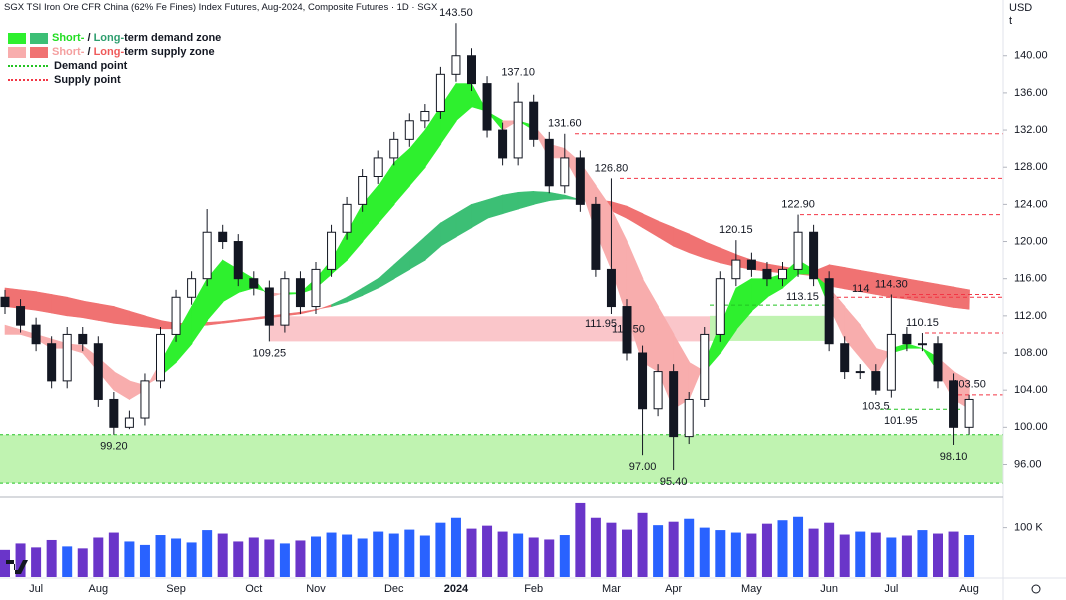  What do you see at coordinates (922, 323) in the screenshot?
I see `high-label: 110.15` at bounding box center [922, 323].